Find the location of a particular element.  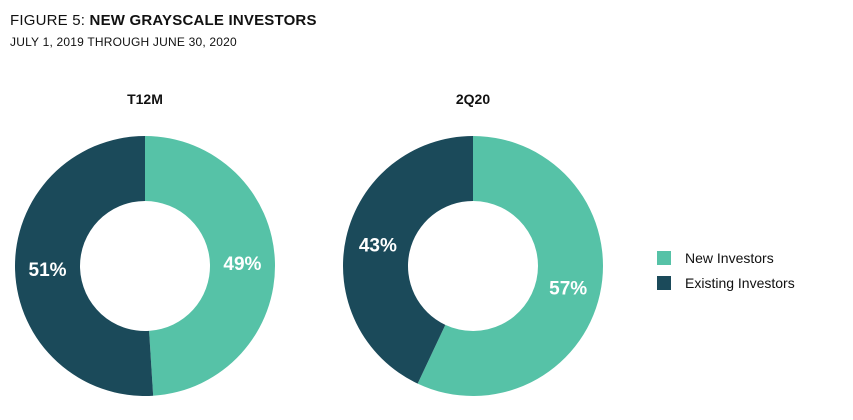

legend-item-existing-investors: Existing Investors is located at coordinates (726, 282).